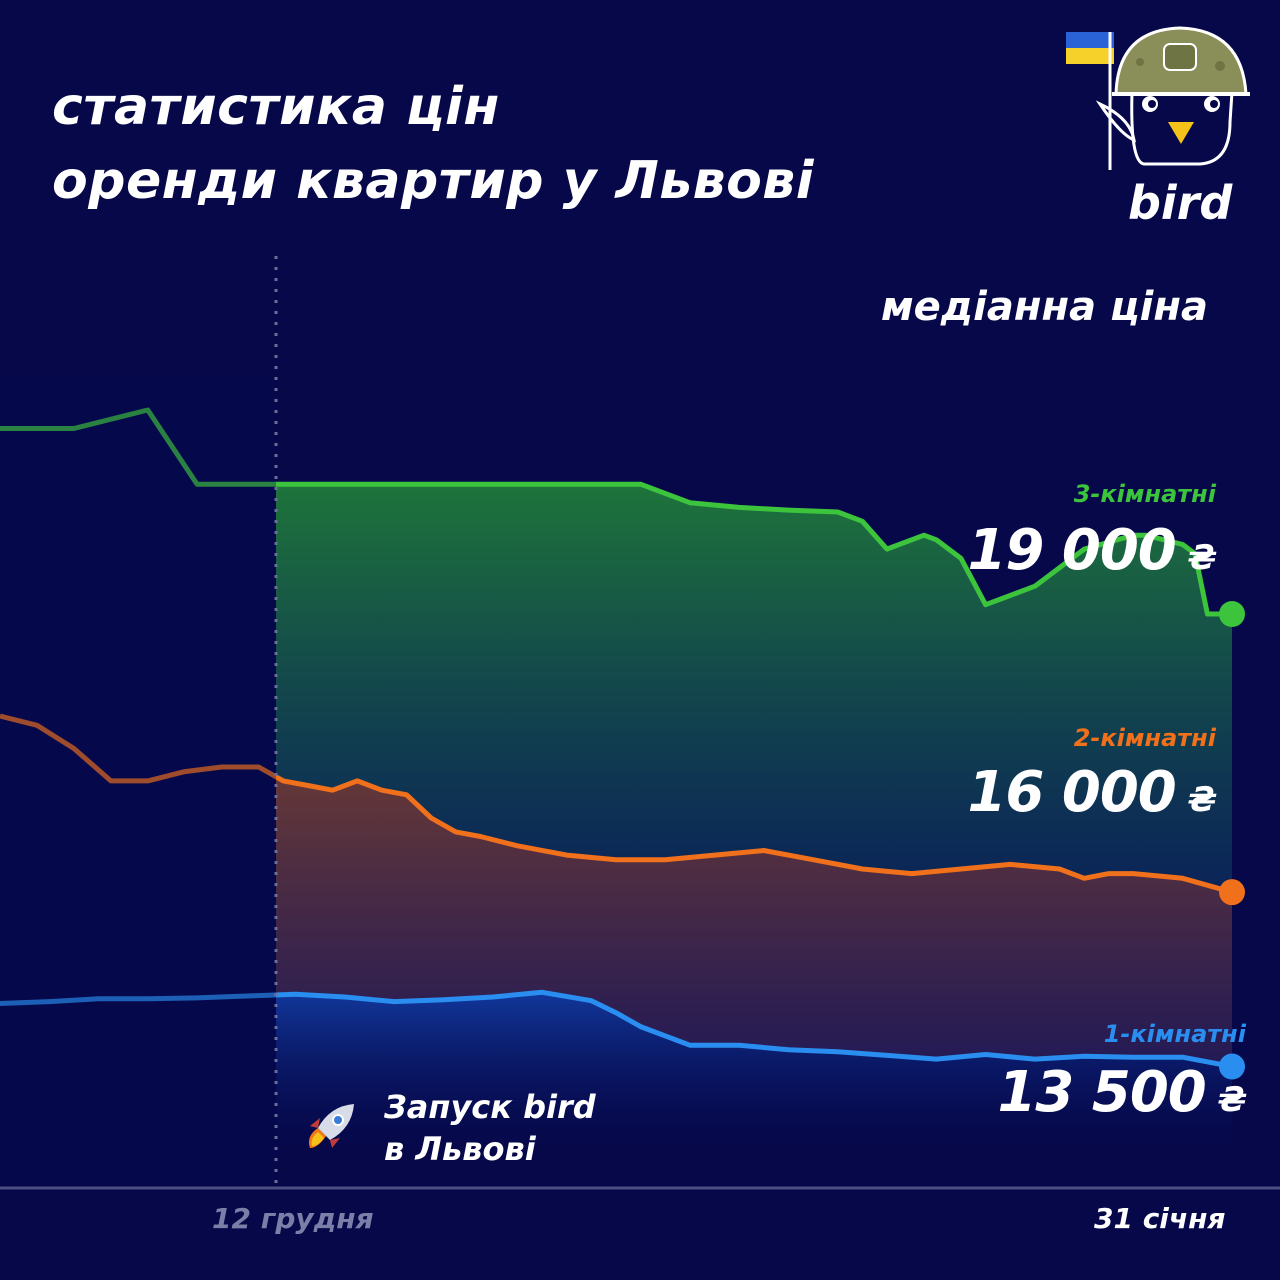  Describe the element at coordinates (138, 780) in the screenshot. I see `pre-launch-shade` at that location.